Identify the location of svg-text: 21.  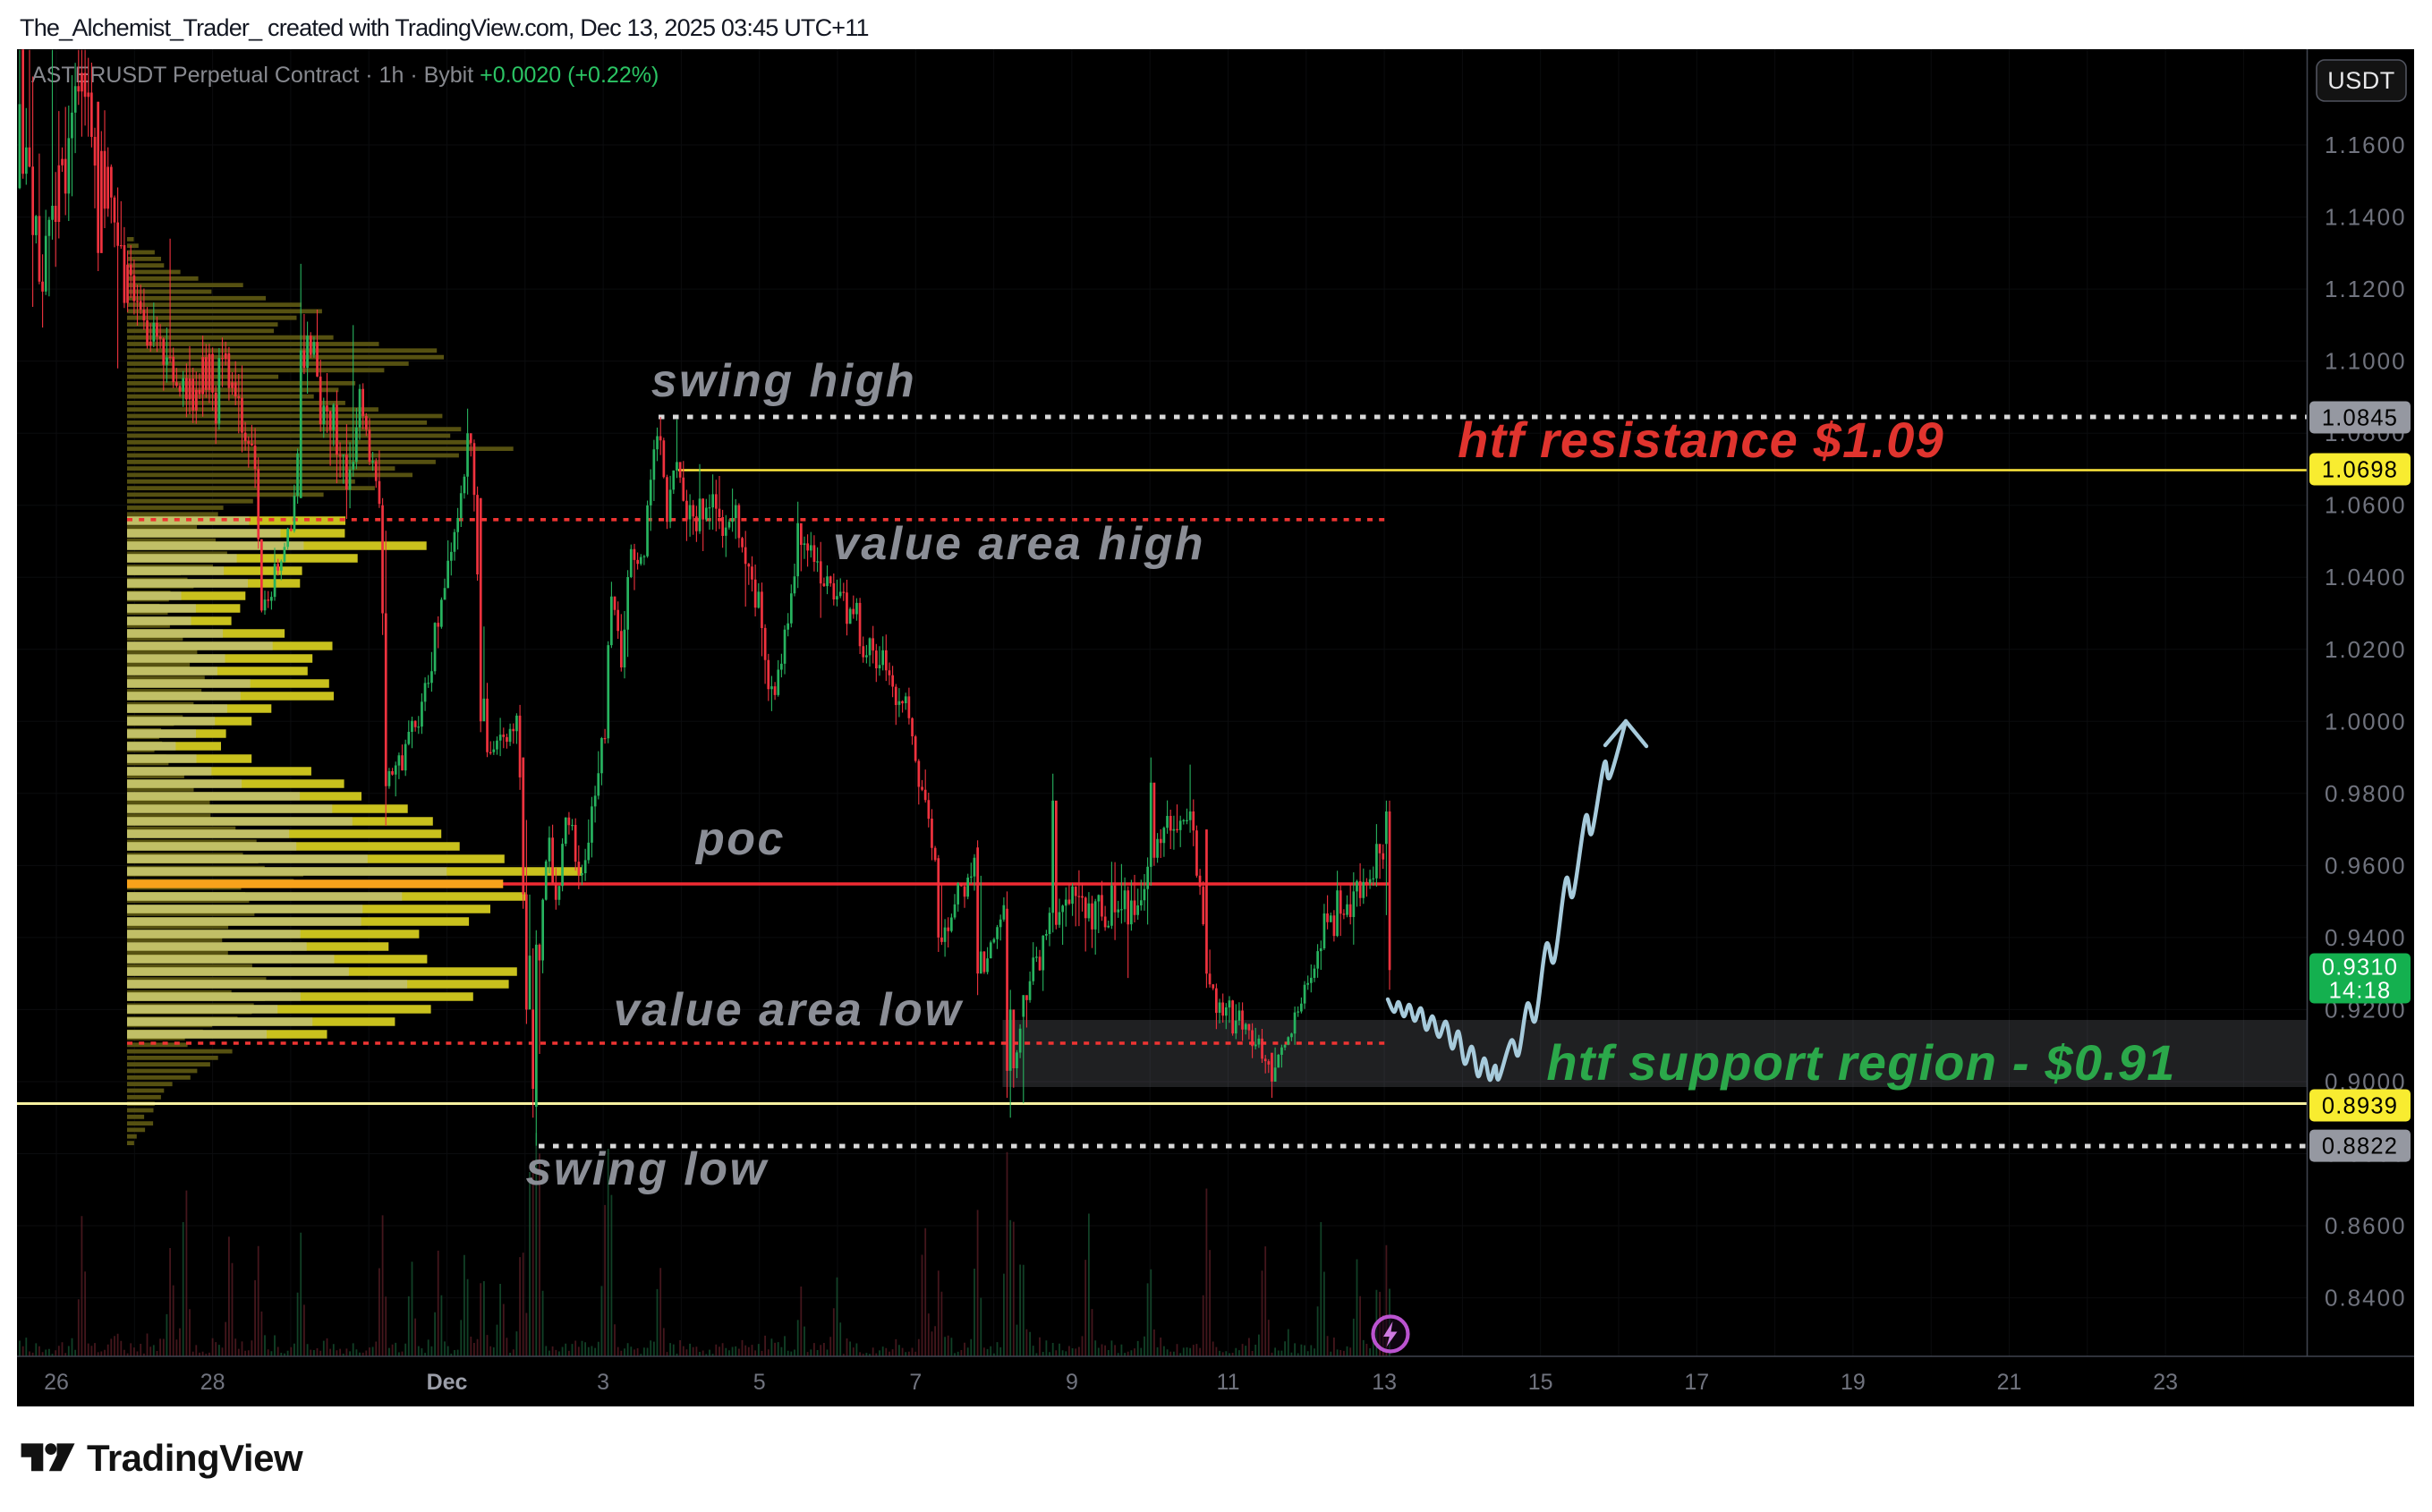
(2009, 1382).